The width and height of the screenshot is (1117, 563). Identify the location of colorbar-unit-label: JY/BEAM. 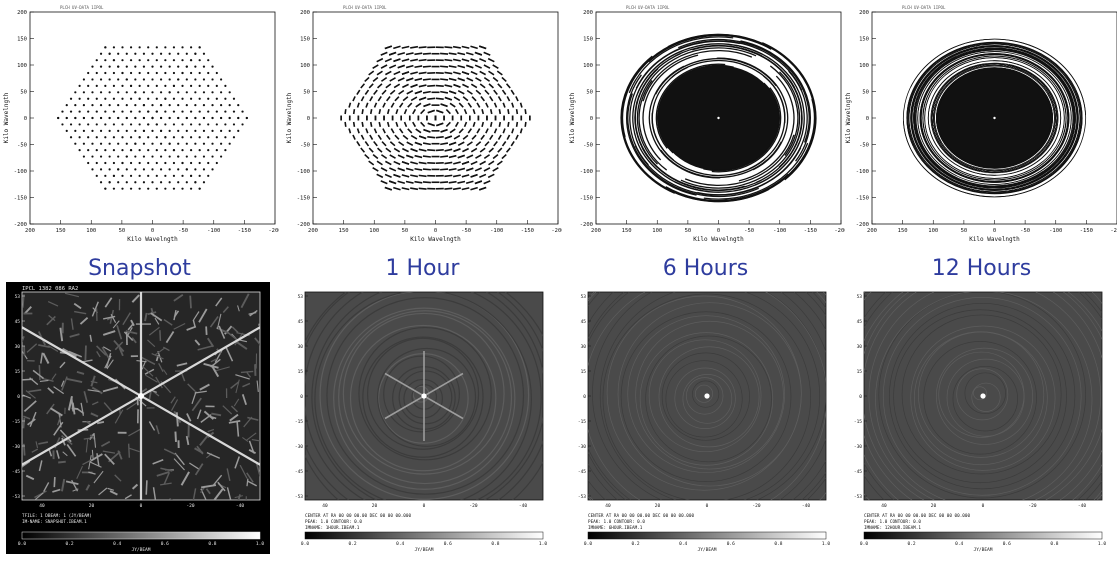
(707, 550).